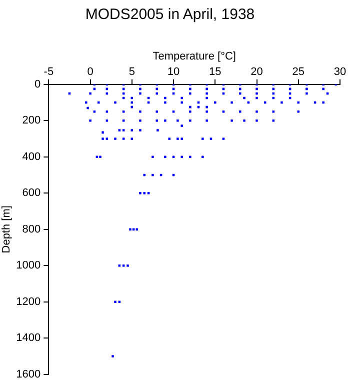 The height and width of the screenshot is (384, 348). I want to click on x-tick-label: 25, so click(298, 72).